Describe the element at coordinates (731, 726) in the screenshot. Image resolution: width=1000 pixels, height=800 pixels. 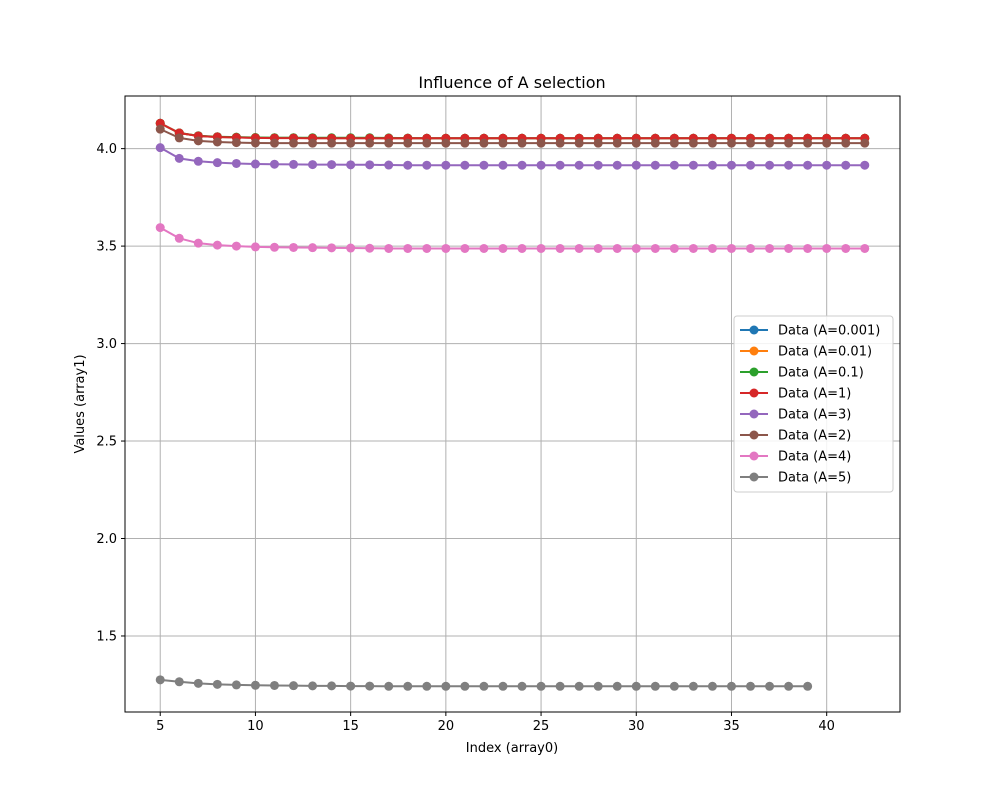
I see `x-tick-label: 35` at that location.